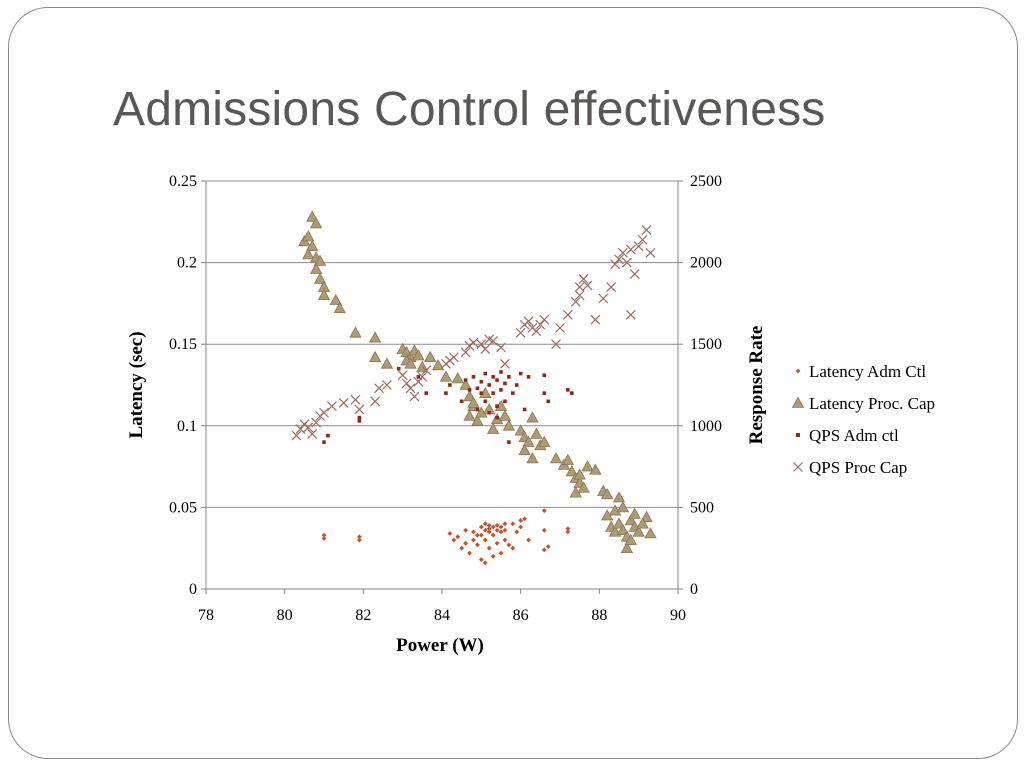  Describe the element at coordinates (854, 435) in the screenshot. I see `legend-label: QPS Adm ctl` at that location.